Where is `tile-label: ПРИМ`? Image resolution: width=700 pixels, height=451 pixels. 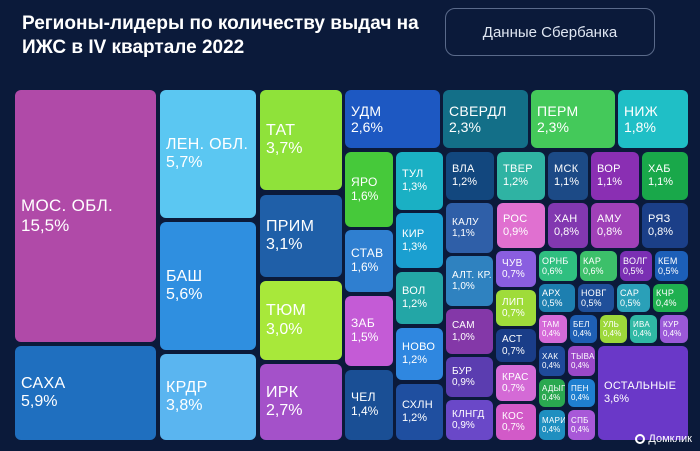 tile-label: ПРИМ is located at coordinates (290, 226).